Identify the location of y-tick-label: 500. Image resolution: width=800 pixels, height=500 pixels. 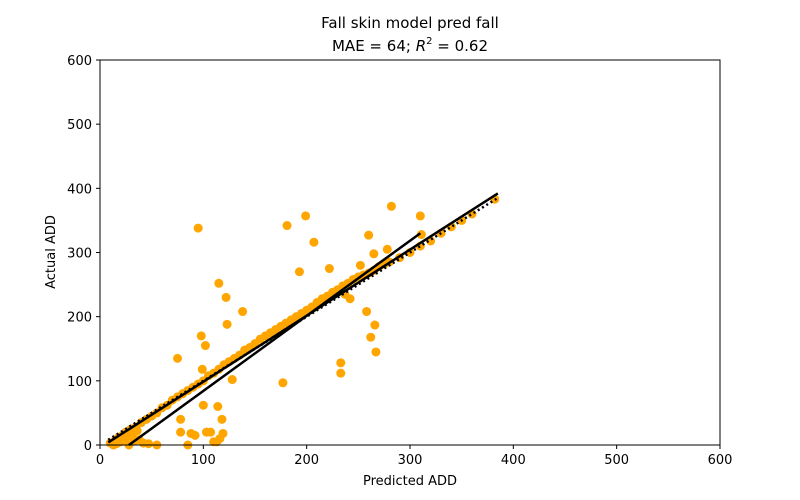
(79, 125).